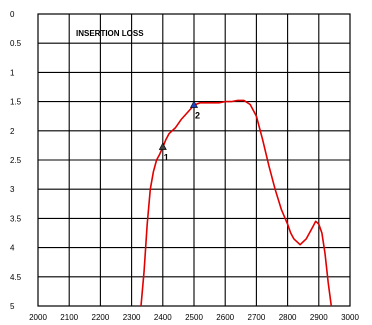  I want to click on x-tick-label: 2300, so click(132, 317).